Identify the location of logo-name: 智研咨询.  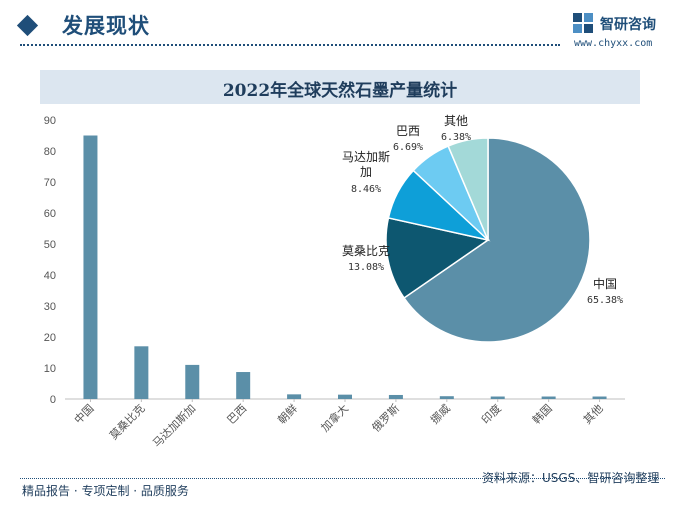
(628, 25).